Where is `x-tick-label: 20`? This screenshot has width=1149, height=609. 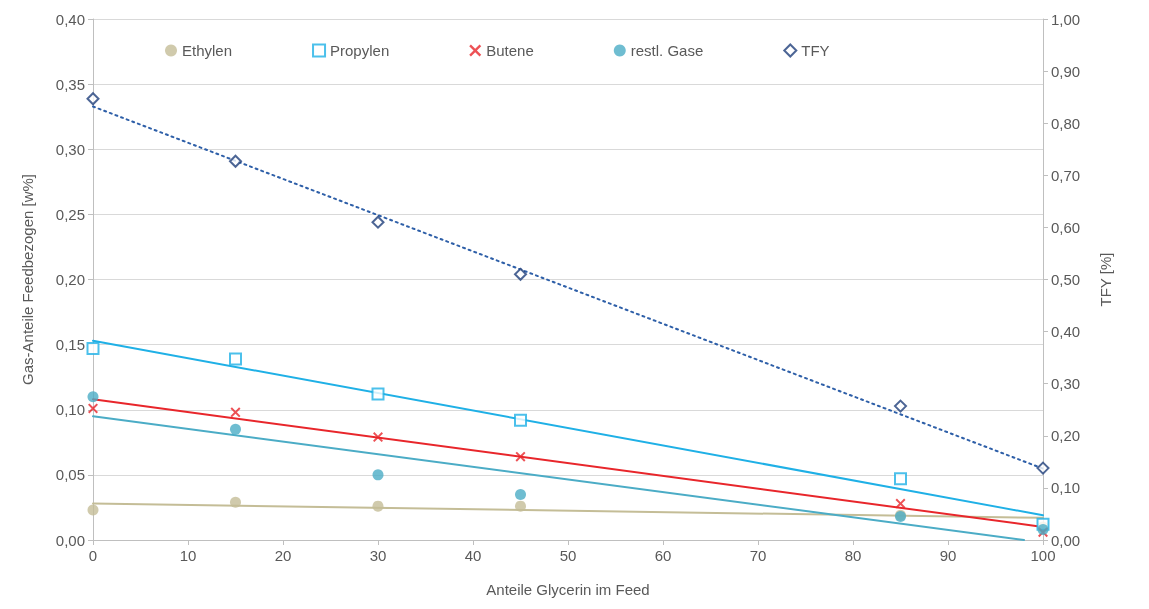
x-tick-label: 20 is located at coordinates (283, 555).